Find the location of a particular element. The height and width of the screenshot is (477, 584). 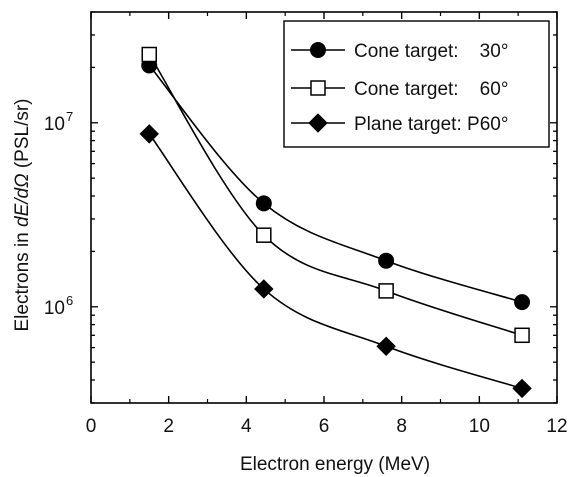

y-tick-label-exponent: 6 is located at coordinates (69, 300).